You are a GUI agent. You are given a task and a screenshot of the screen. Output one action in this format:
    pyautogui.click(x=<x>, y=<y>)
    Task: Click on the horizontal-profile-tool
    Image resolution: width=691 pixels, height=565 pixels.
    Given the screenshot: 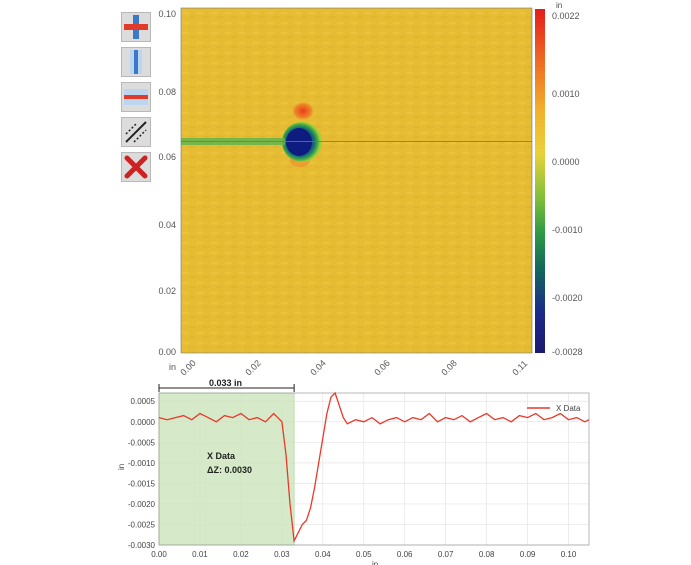 What is the action you would take?
    pyautogui.click(x=136, y=97)
    